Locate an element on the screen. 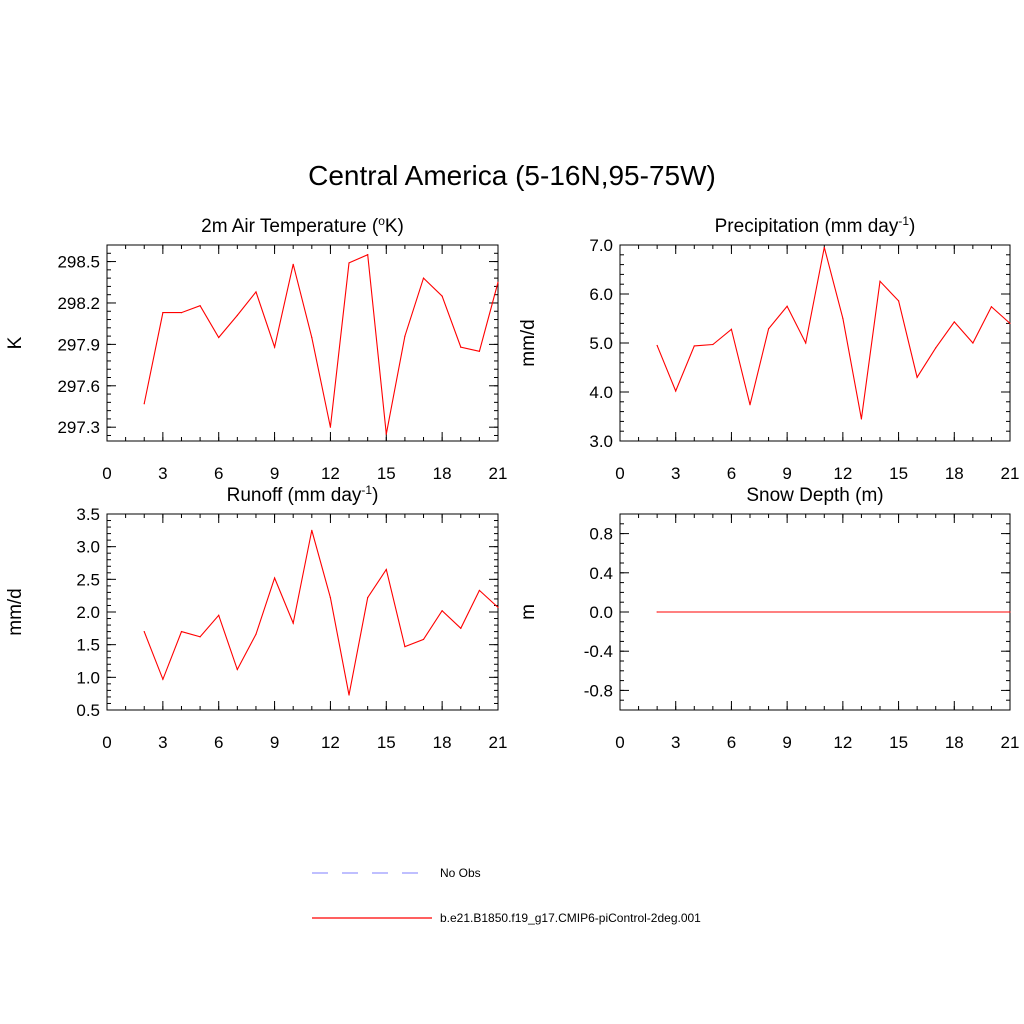 The image size is (1024, 1024). runoff-x-tick-label: 12 is located at coordinates (330, 742).